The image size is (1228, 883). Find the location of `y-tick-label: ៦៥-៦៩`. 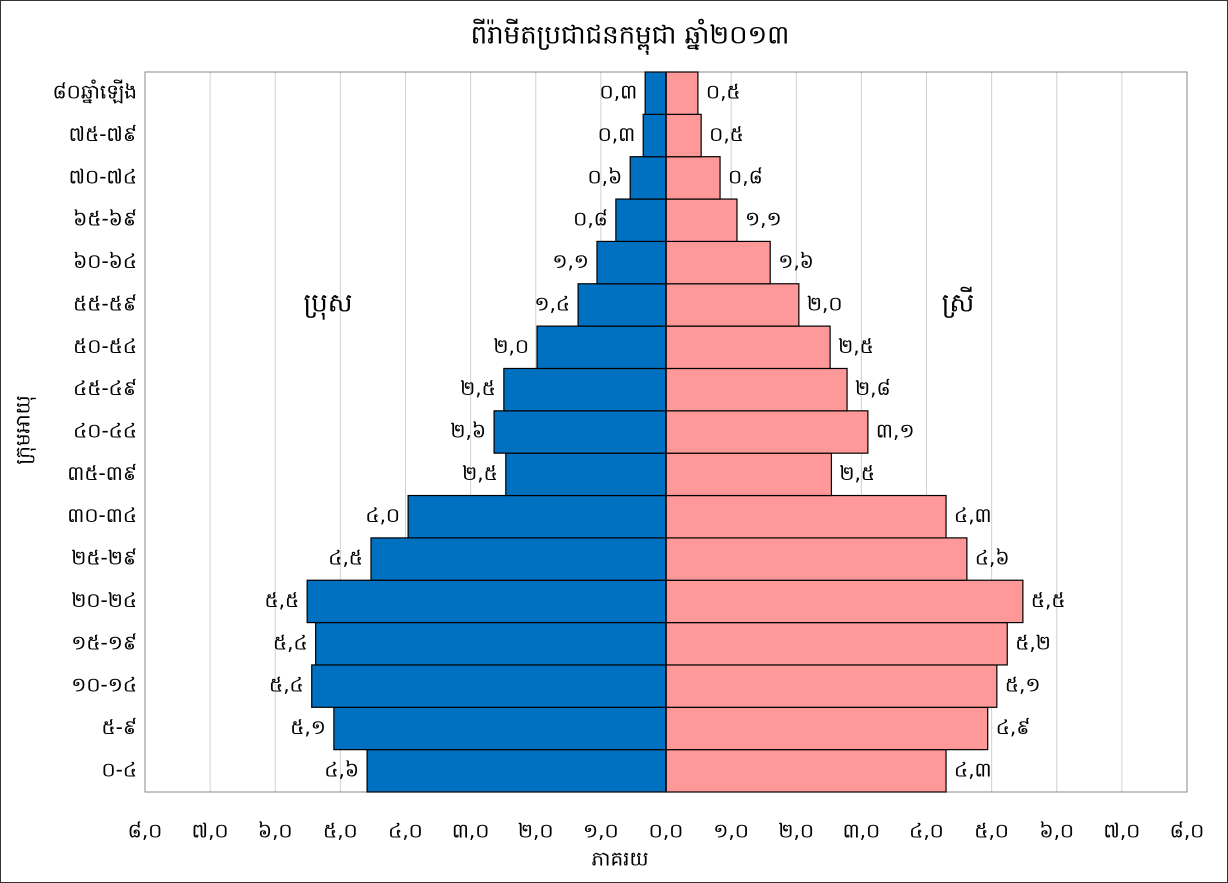

y-tick-label: ៦៥-៦៩ is located at coordinates (105, 219).